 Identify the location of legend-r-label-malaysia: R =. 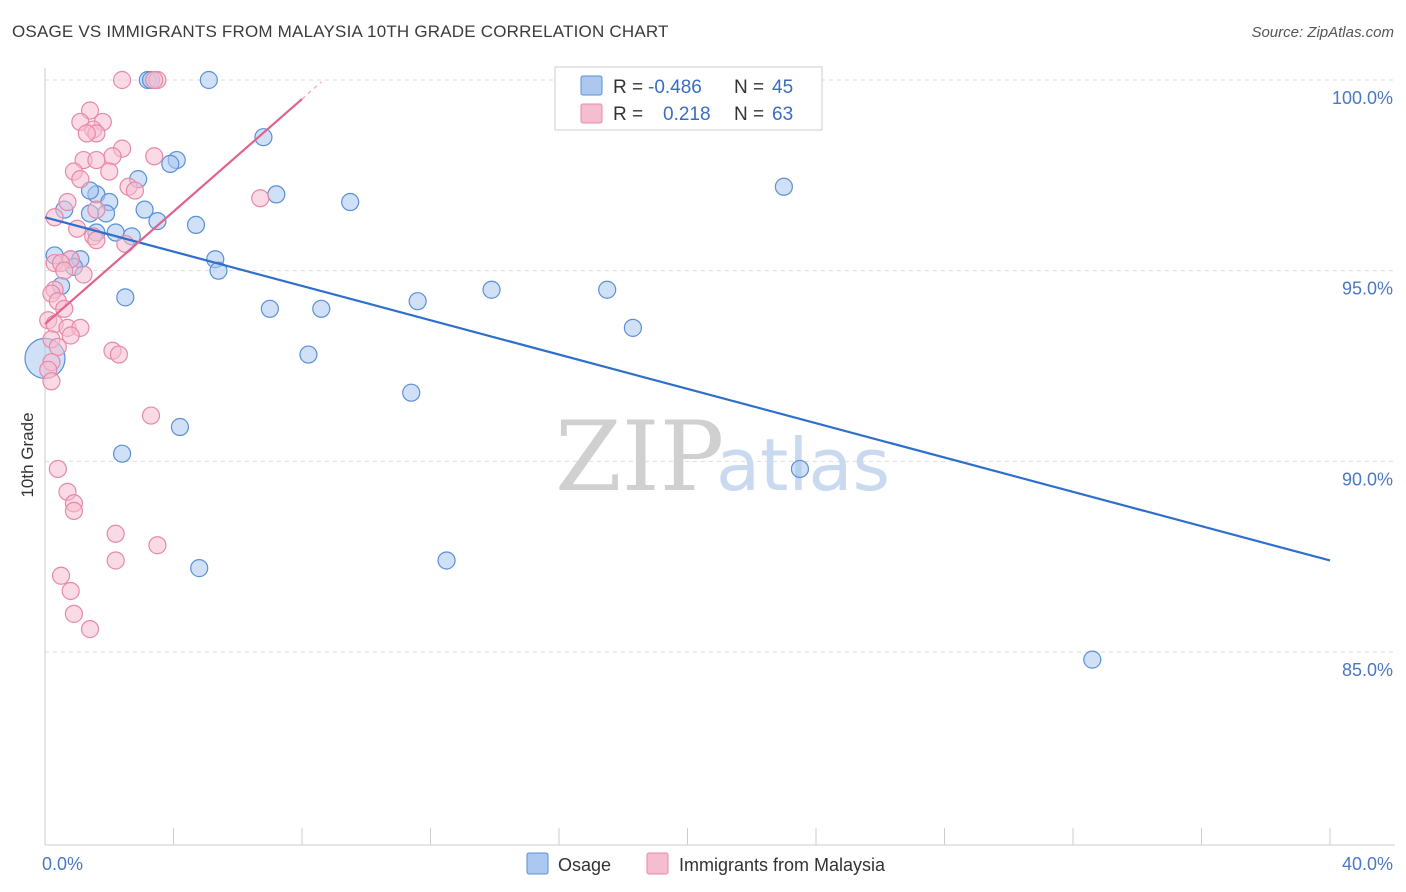
(628, 114).